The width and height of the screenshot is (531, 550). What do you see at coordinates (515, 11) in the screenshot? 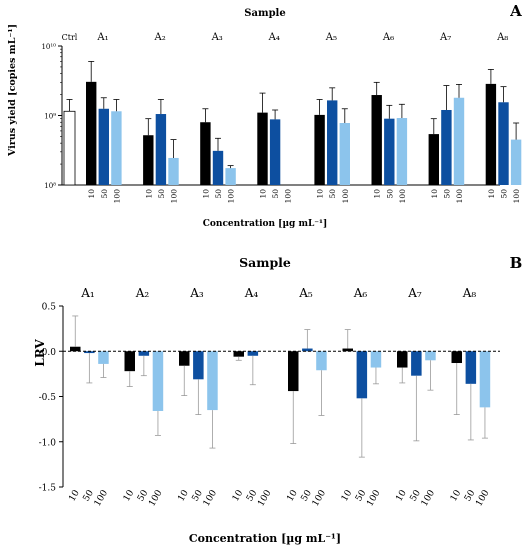
I see `panel-label: A` at bounding box center [515, 11].